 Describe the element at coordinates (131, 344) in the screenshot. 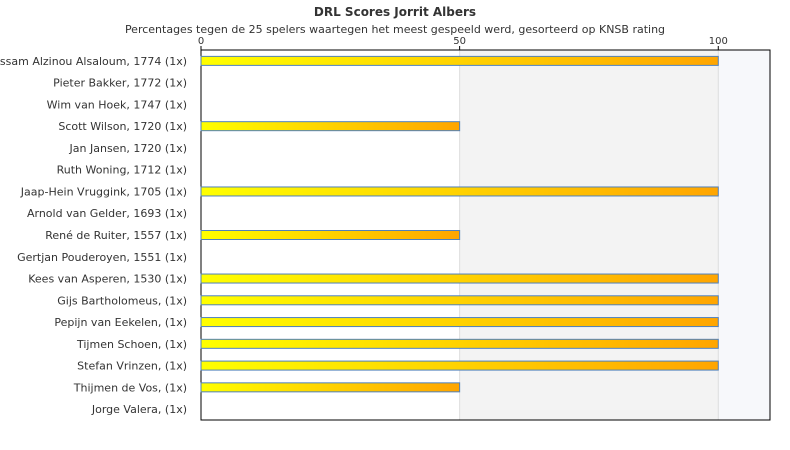

I see `y-category-label: Tijmen Schoen, (1x)` at that location.